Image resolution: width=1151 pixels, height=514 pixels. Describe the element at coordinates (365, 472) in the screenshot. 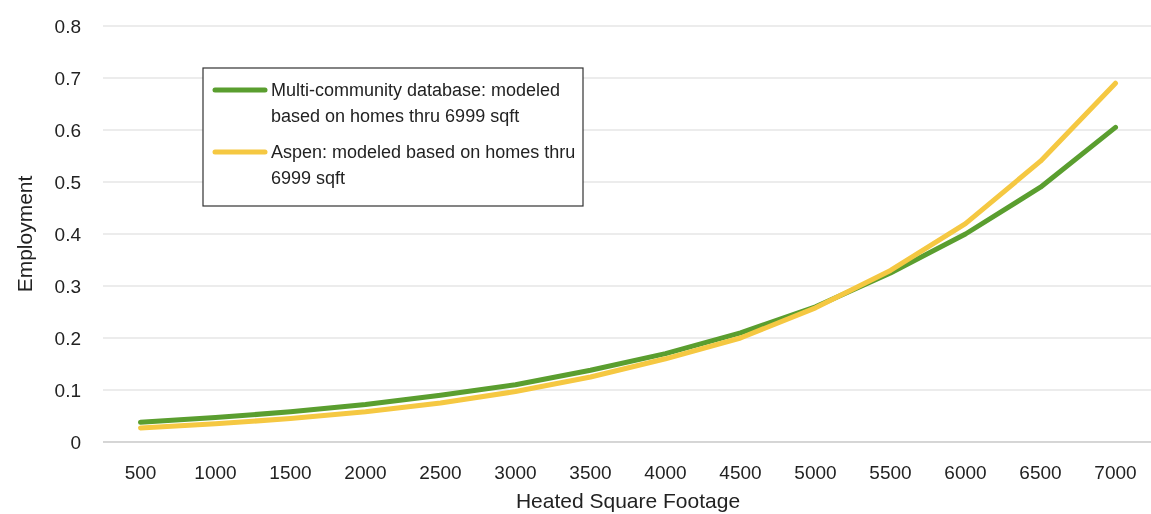

I see `x-tick-label: 2000` at that location.